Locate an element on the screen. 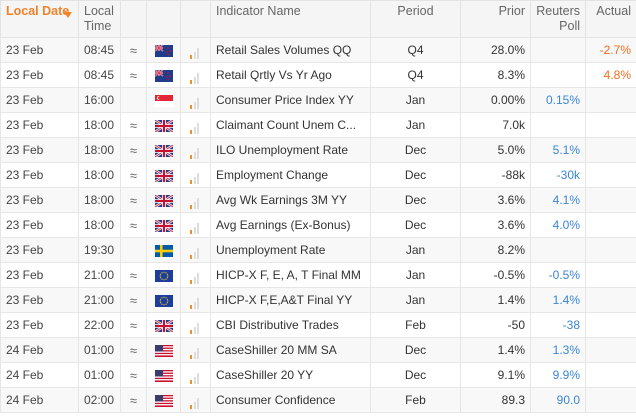  row-reuters-poll is located at coordinates (558, 50).